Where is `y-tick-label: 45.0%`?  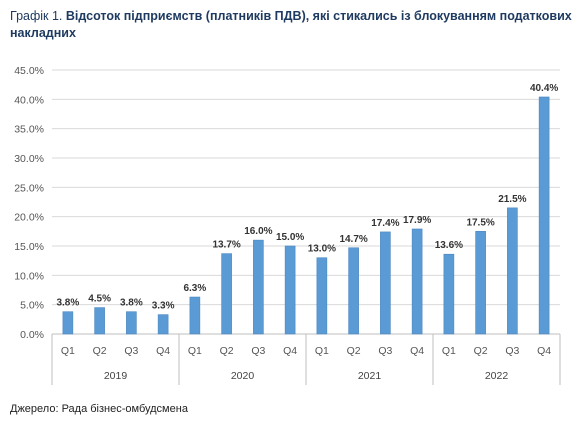 y-tick-label: 45.0% is located at coordinates (29, 71).